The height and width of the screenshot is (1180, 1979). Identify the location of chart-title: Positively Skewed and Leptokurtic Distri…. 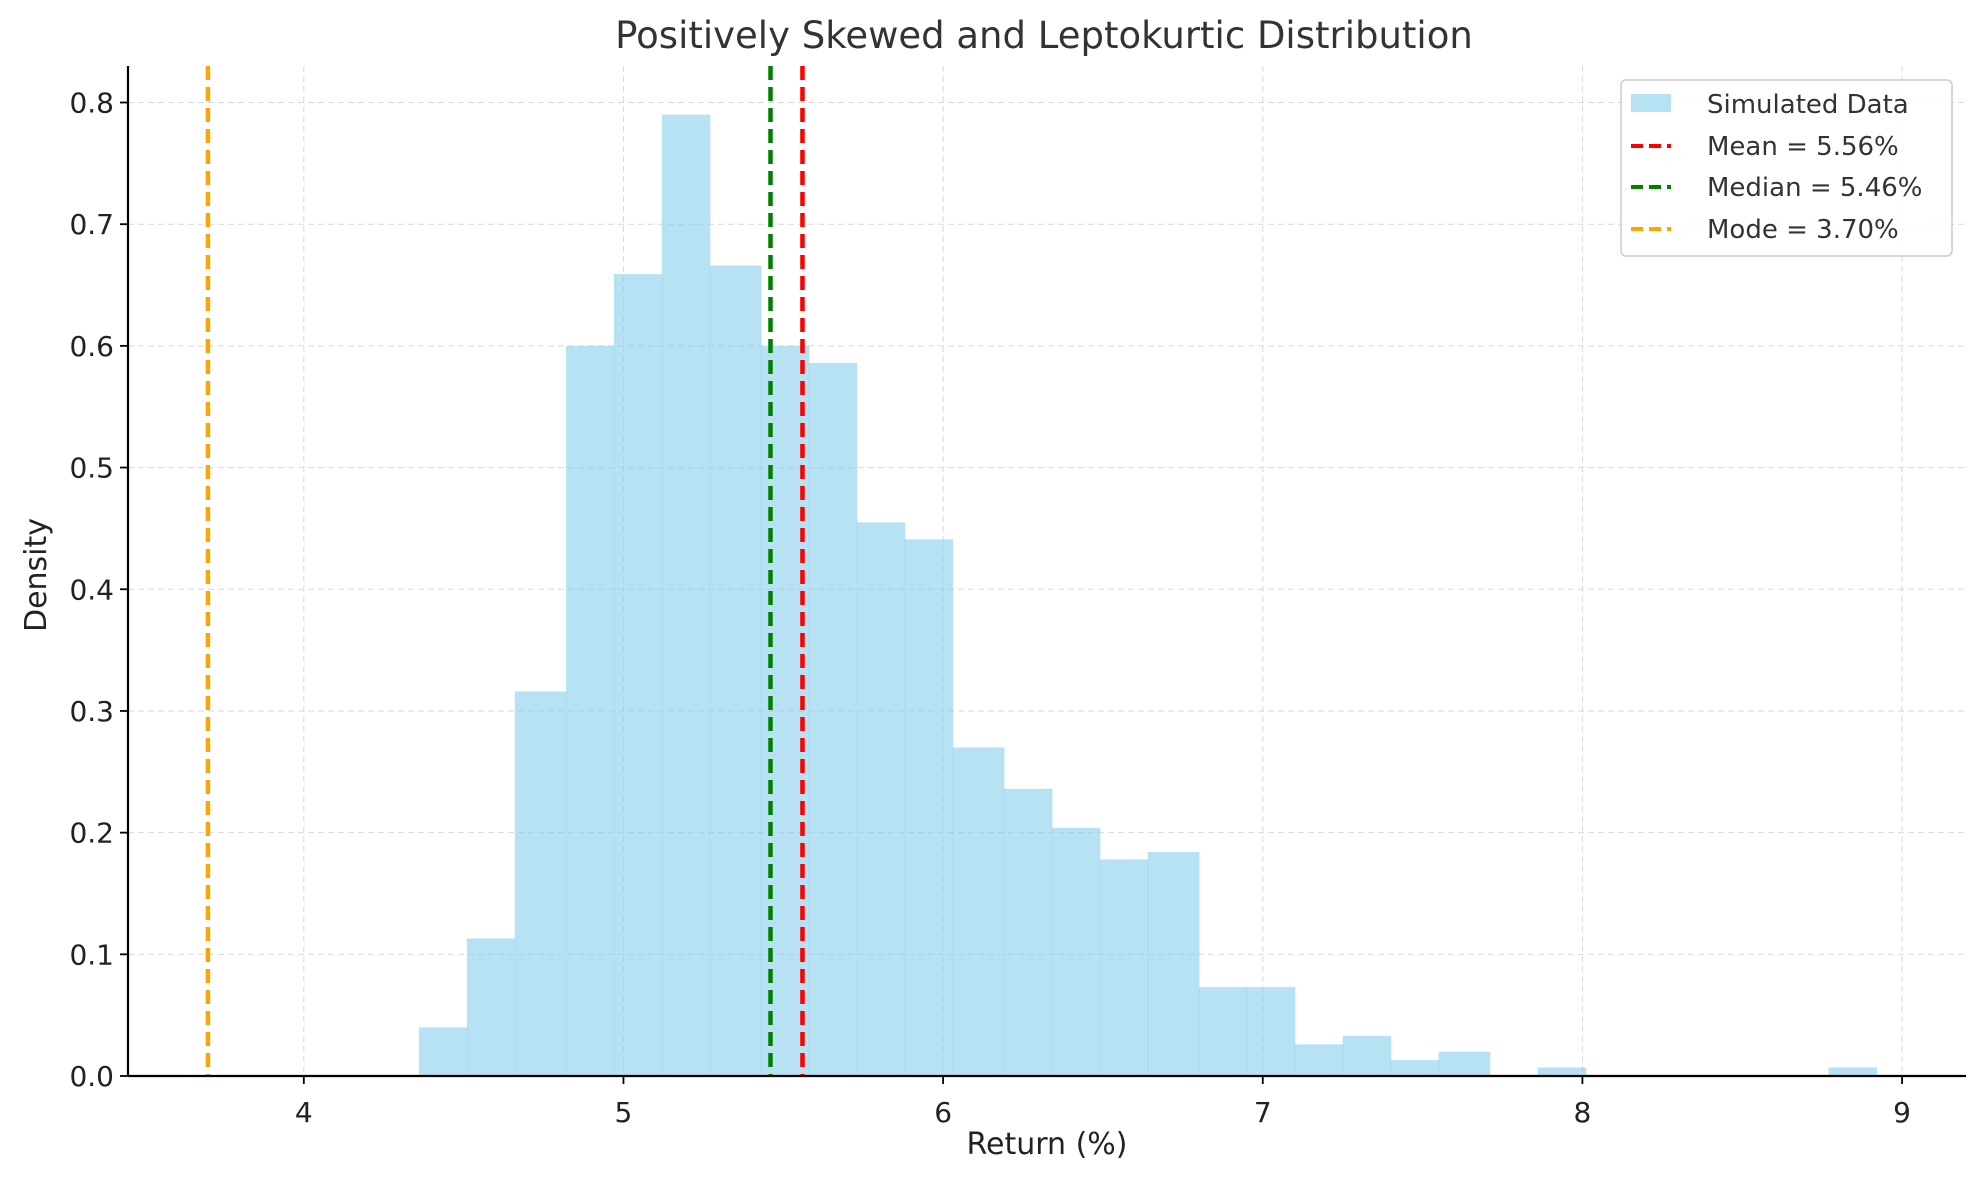
(1044, 35).